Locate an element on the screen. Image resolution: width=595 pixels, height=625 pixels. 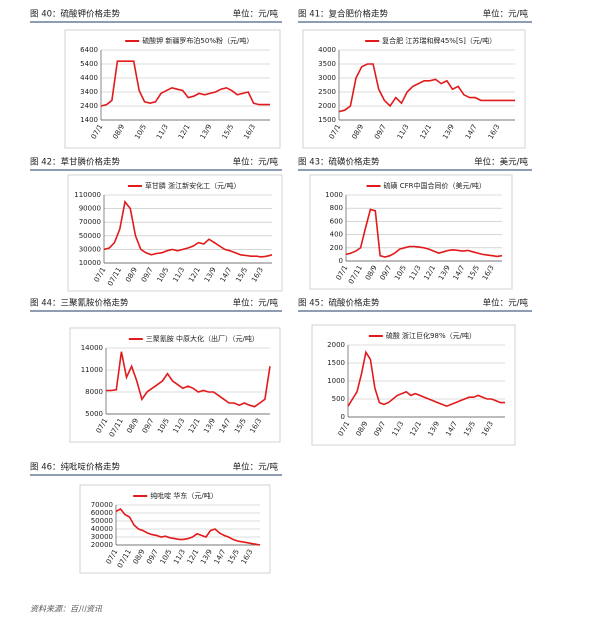
y-tick-label: 3500 is located at coordinates (327, 64).